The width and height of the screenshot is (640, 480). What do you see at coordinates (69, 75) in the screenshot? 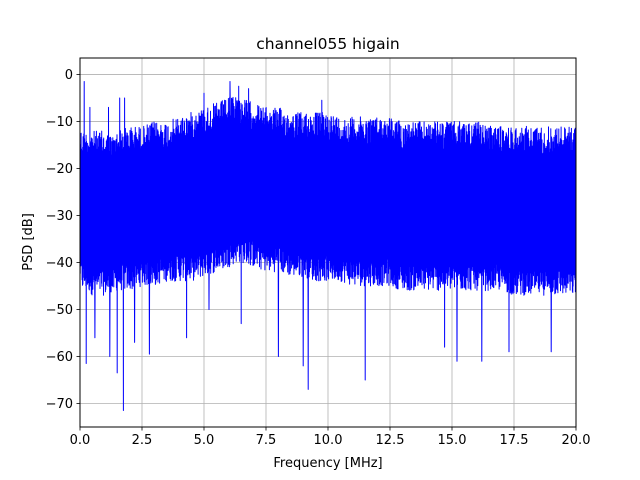
I see `y-tick-label: 0` at bounding box center [69, 75].